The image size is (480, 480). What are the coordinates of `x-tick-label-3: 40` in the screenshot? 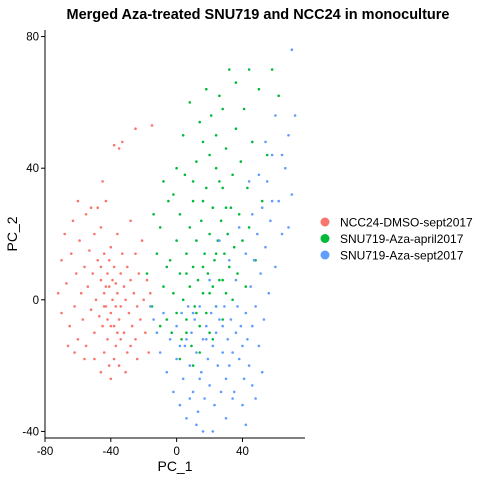 It's located at (242, 452).